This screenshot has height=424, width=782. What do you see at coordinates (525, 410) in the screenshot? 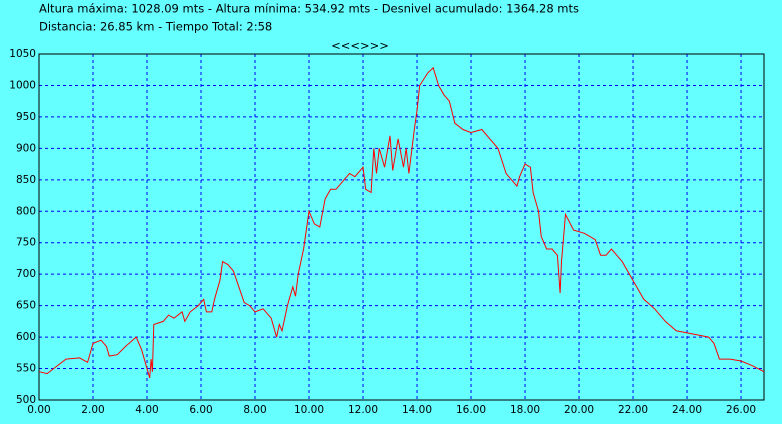
I see `x-tick-label: 18.00` at bounding box center [525, 410].